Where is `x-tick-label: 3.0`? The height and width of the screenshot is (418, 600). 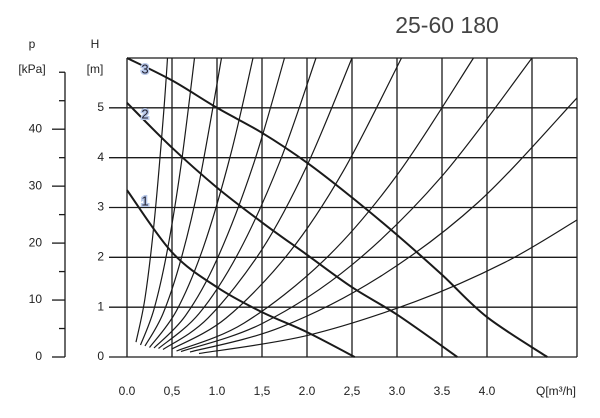
x-tick-label: 3.0 is located at coordinates (397, 391).